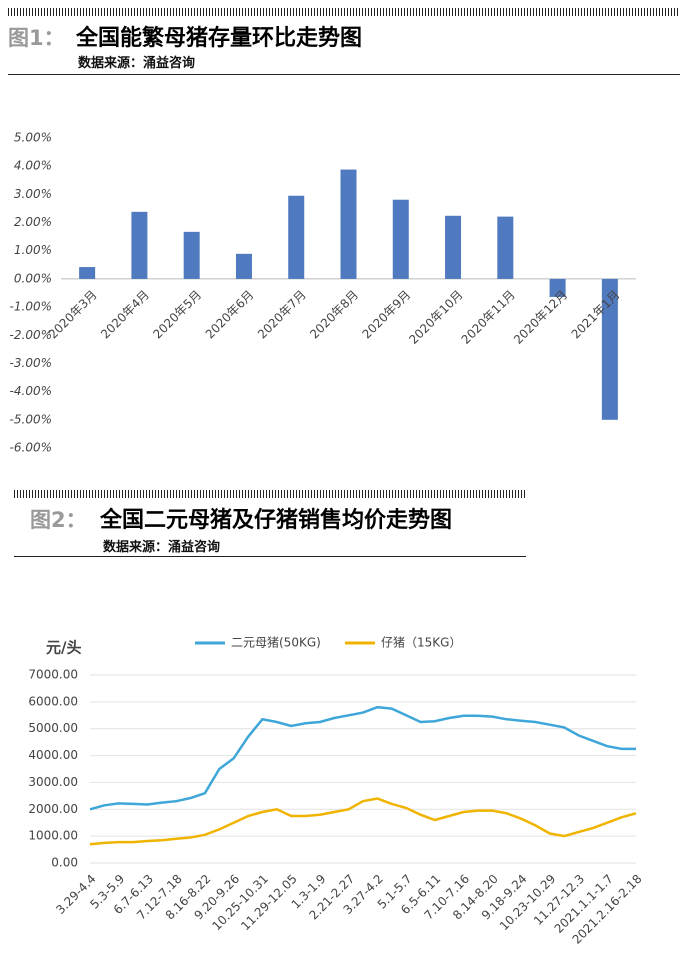 The width and height of the screenshot is (688, 960). I want to click on y-tick-label: -3.00%, so click(31, 363).